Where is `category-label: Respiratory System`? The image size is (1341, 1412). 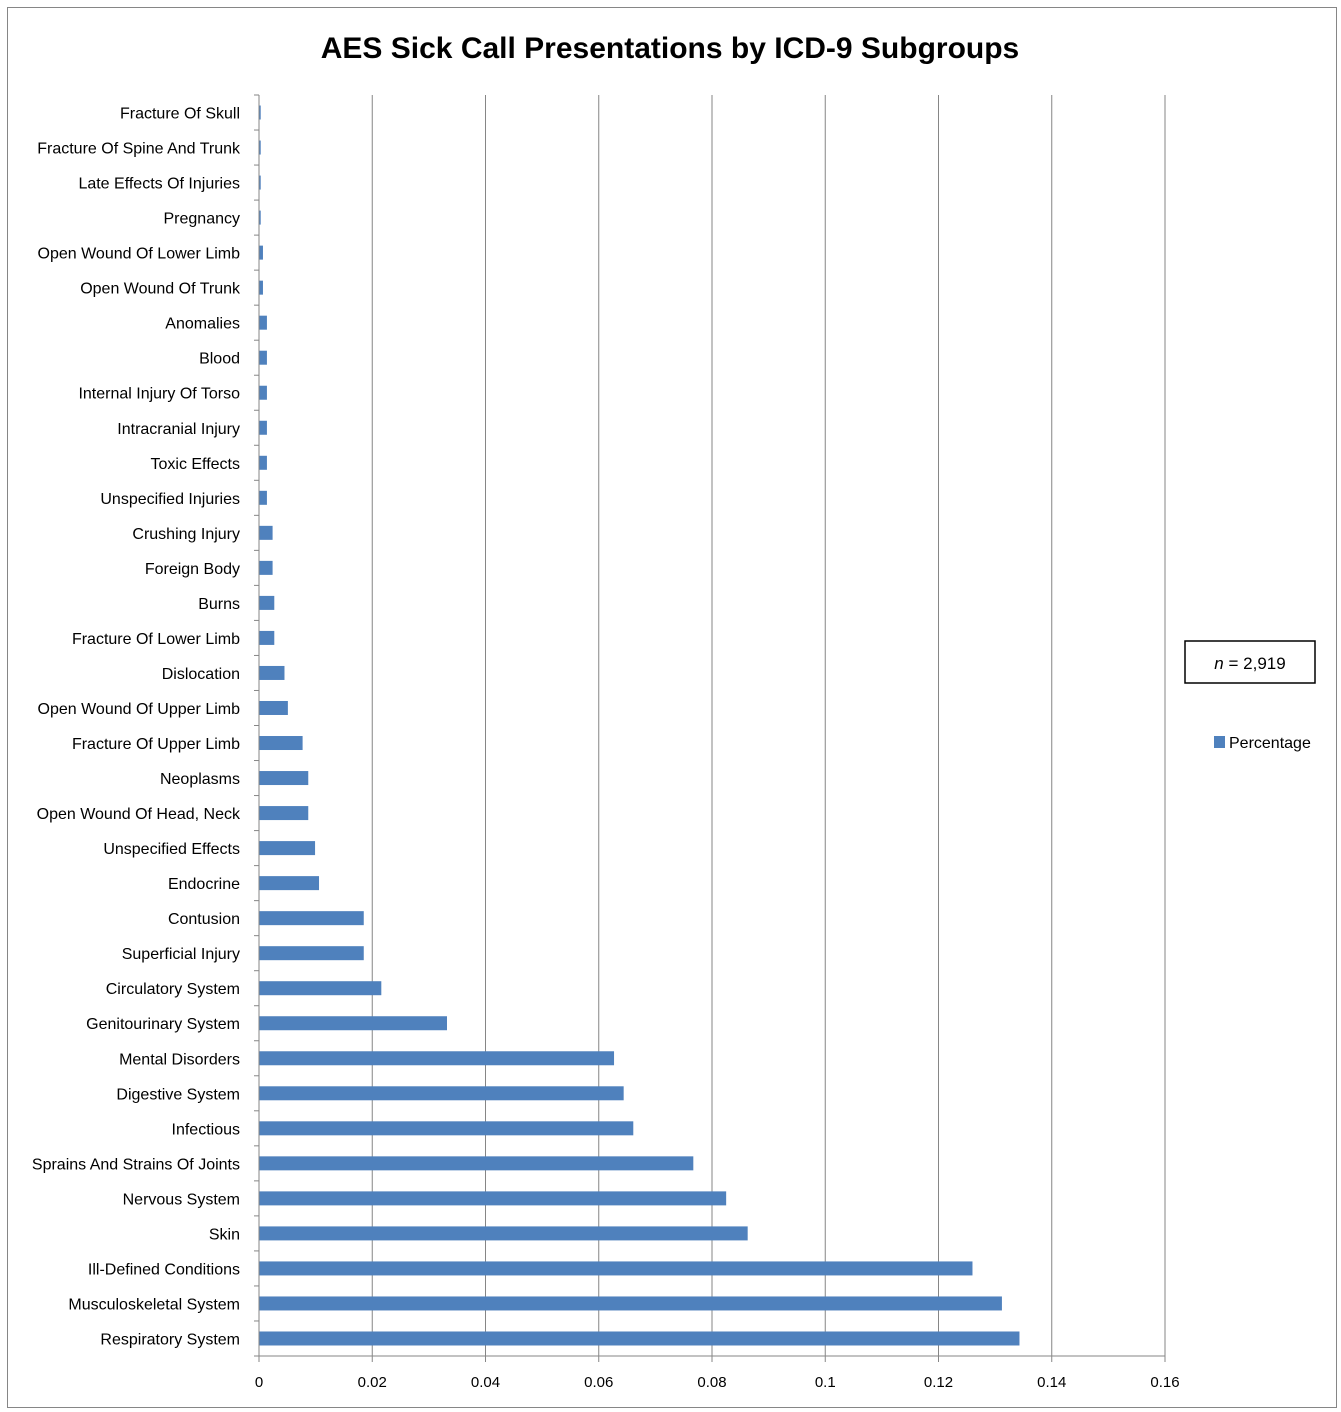
category-label: Respiratory System is located at coordinates (170, 1339).